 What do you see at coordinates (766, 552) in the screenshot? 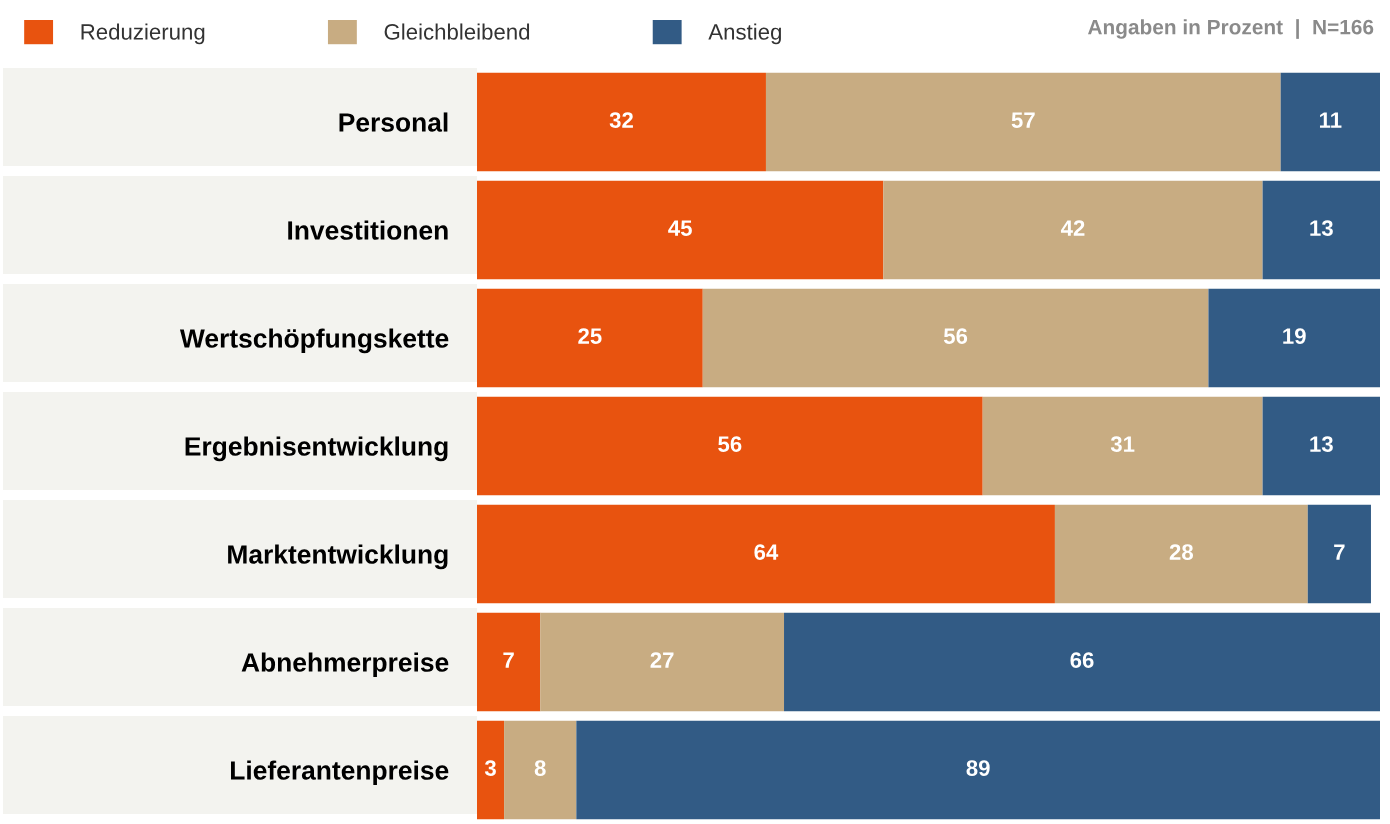
I see `data-label: 64` at bounding box center [766, 552].